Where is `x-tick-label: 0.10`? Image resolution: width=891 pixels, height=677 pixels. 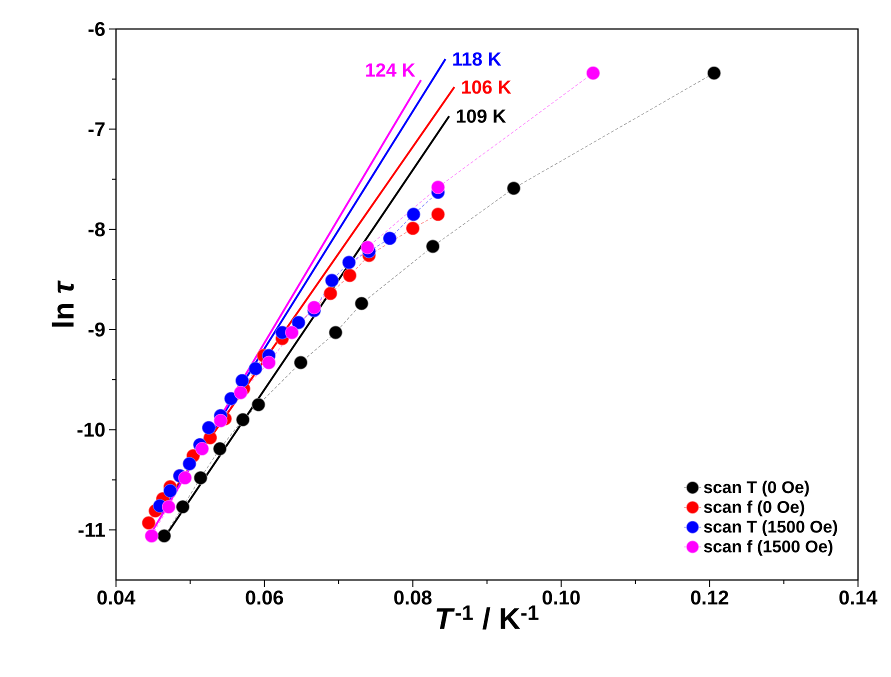
x-tick-label: 0.10 is located at coordinates (561, 597).